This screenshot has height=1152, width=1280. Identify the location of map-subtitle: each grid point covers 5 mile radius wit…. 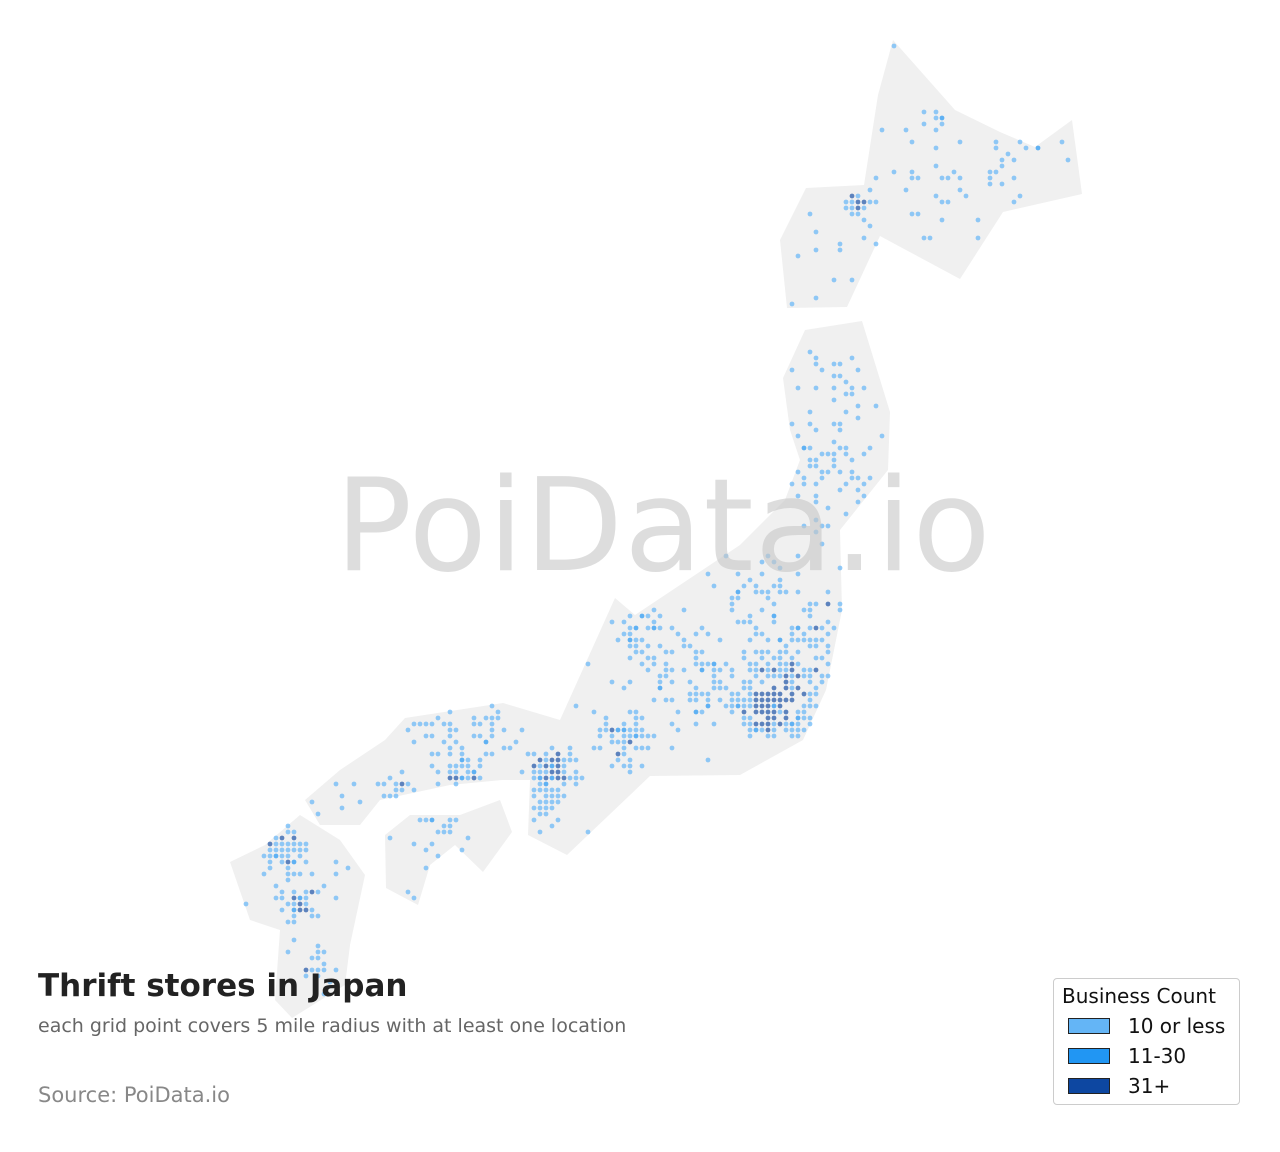
(332, 1026).